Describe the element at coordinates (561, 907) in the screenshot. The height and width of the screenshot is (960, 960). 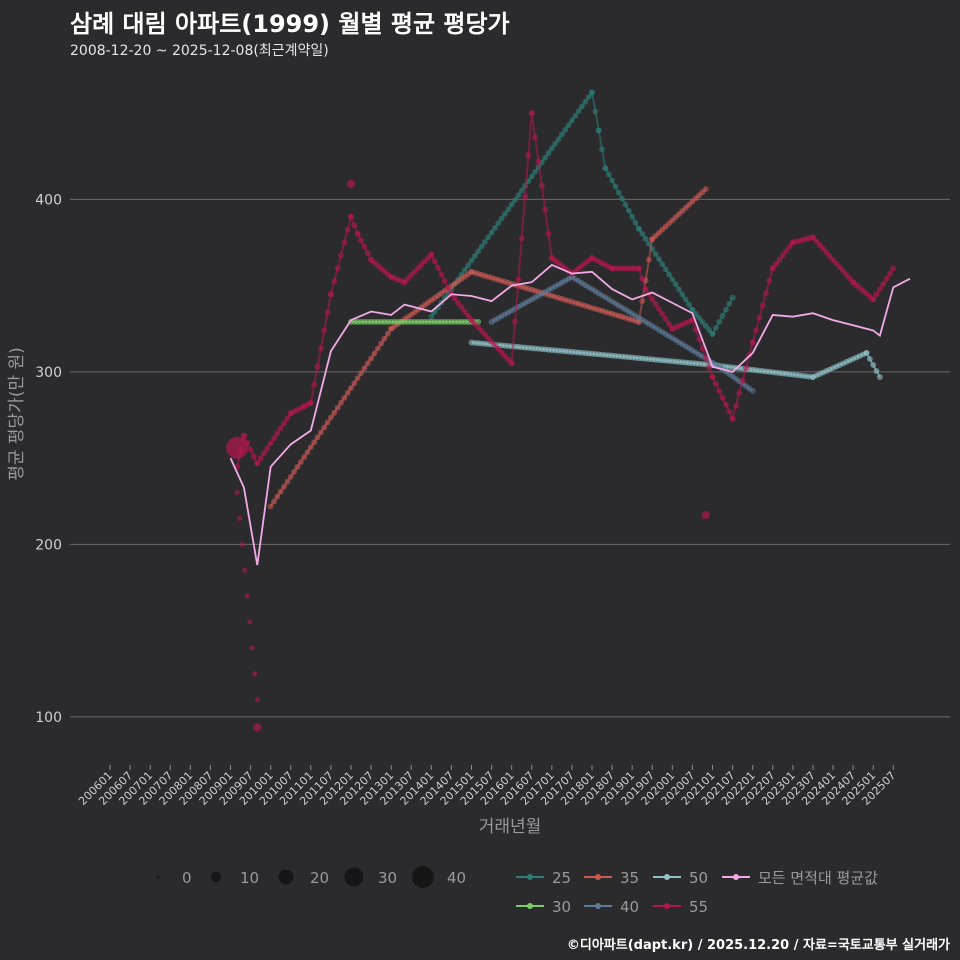
I see `legend-label: 30` at that location.